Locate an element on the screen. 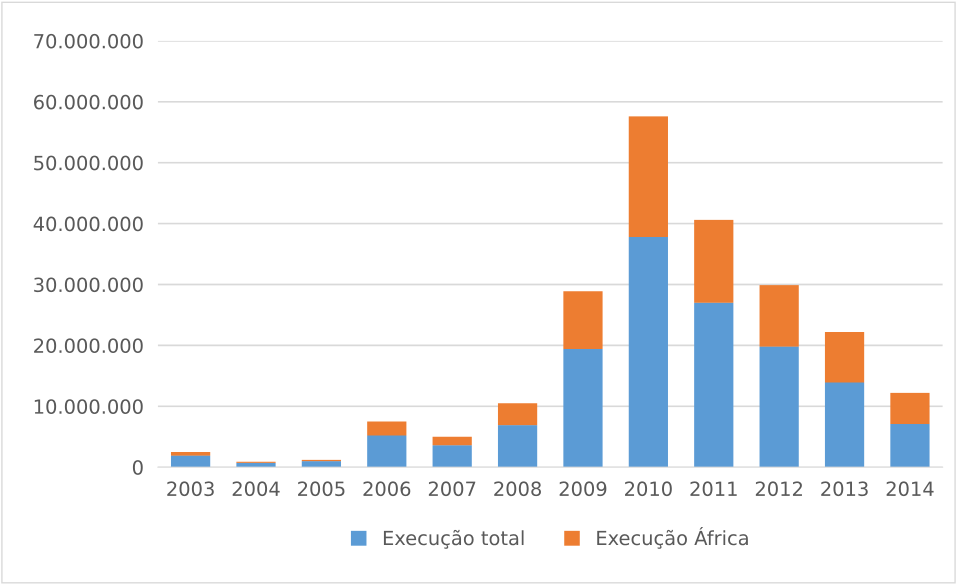  x-tick-label: 2008 is located at coordinates (517, 488).